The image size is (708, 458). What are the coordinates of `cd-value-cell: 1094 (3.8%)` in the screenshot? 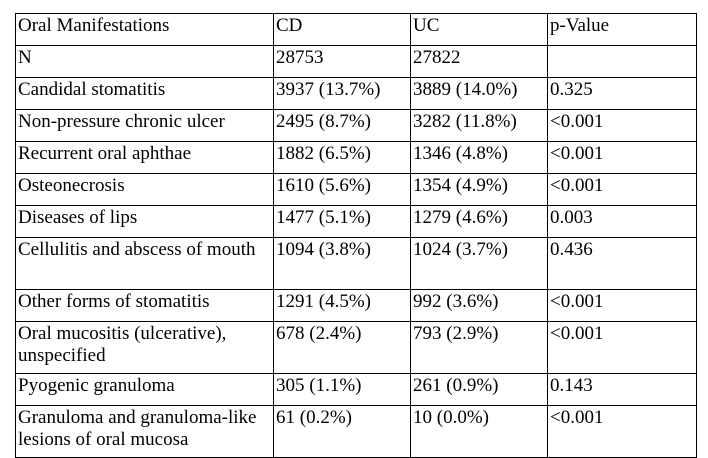 It's located at (342, 263).